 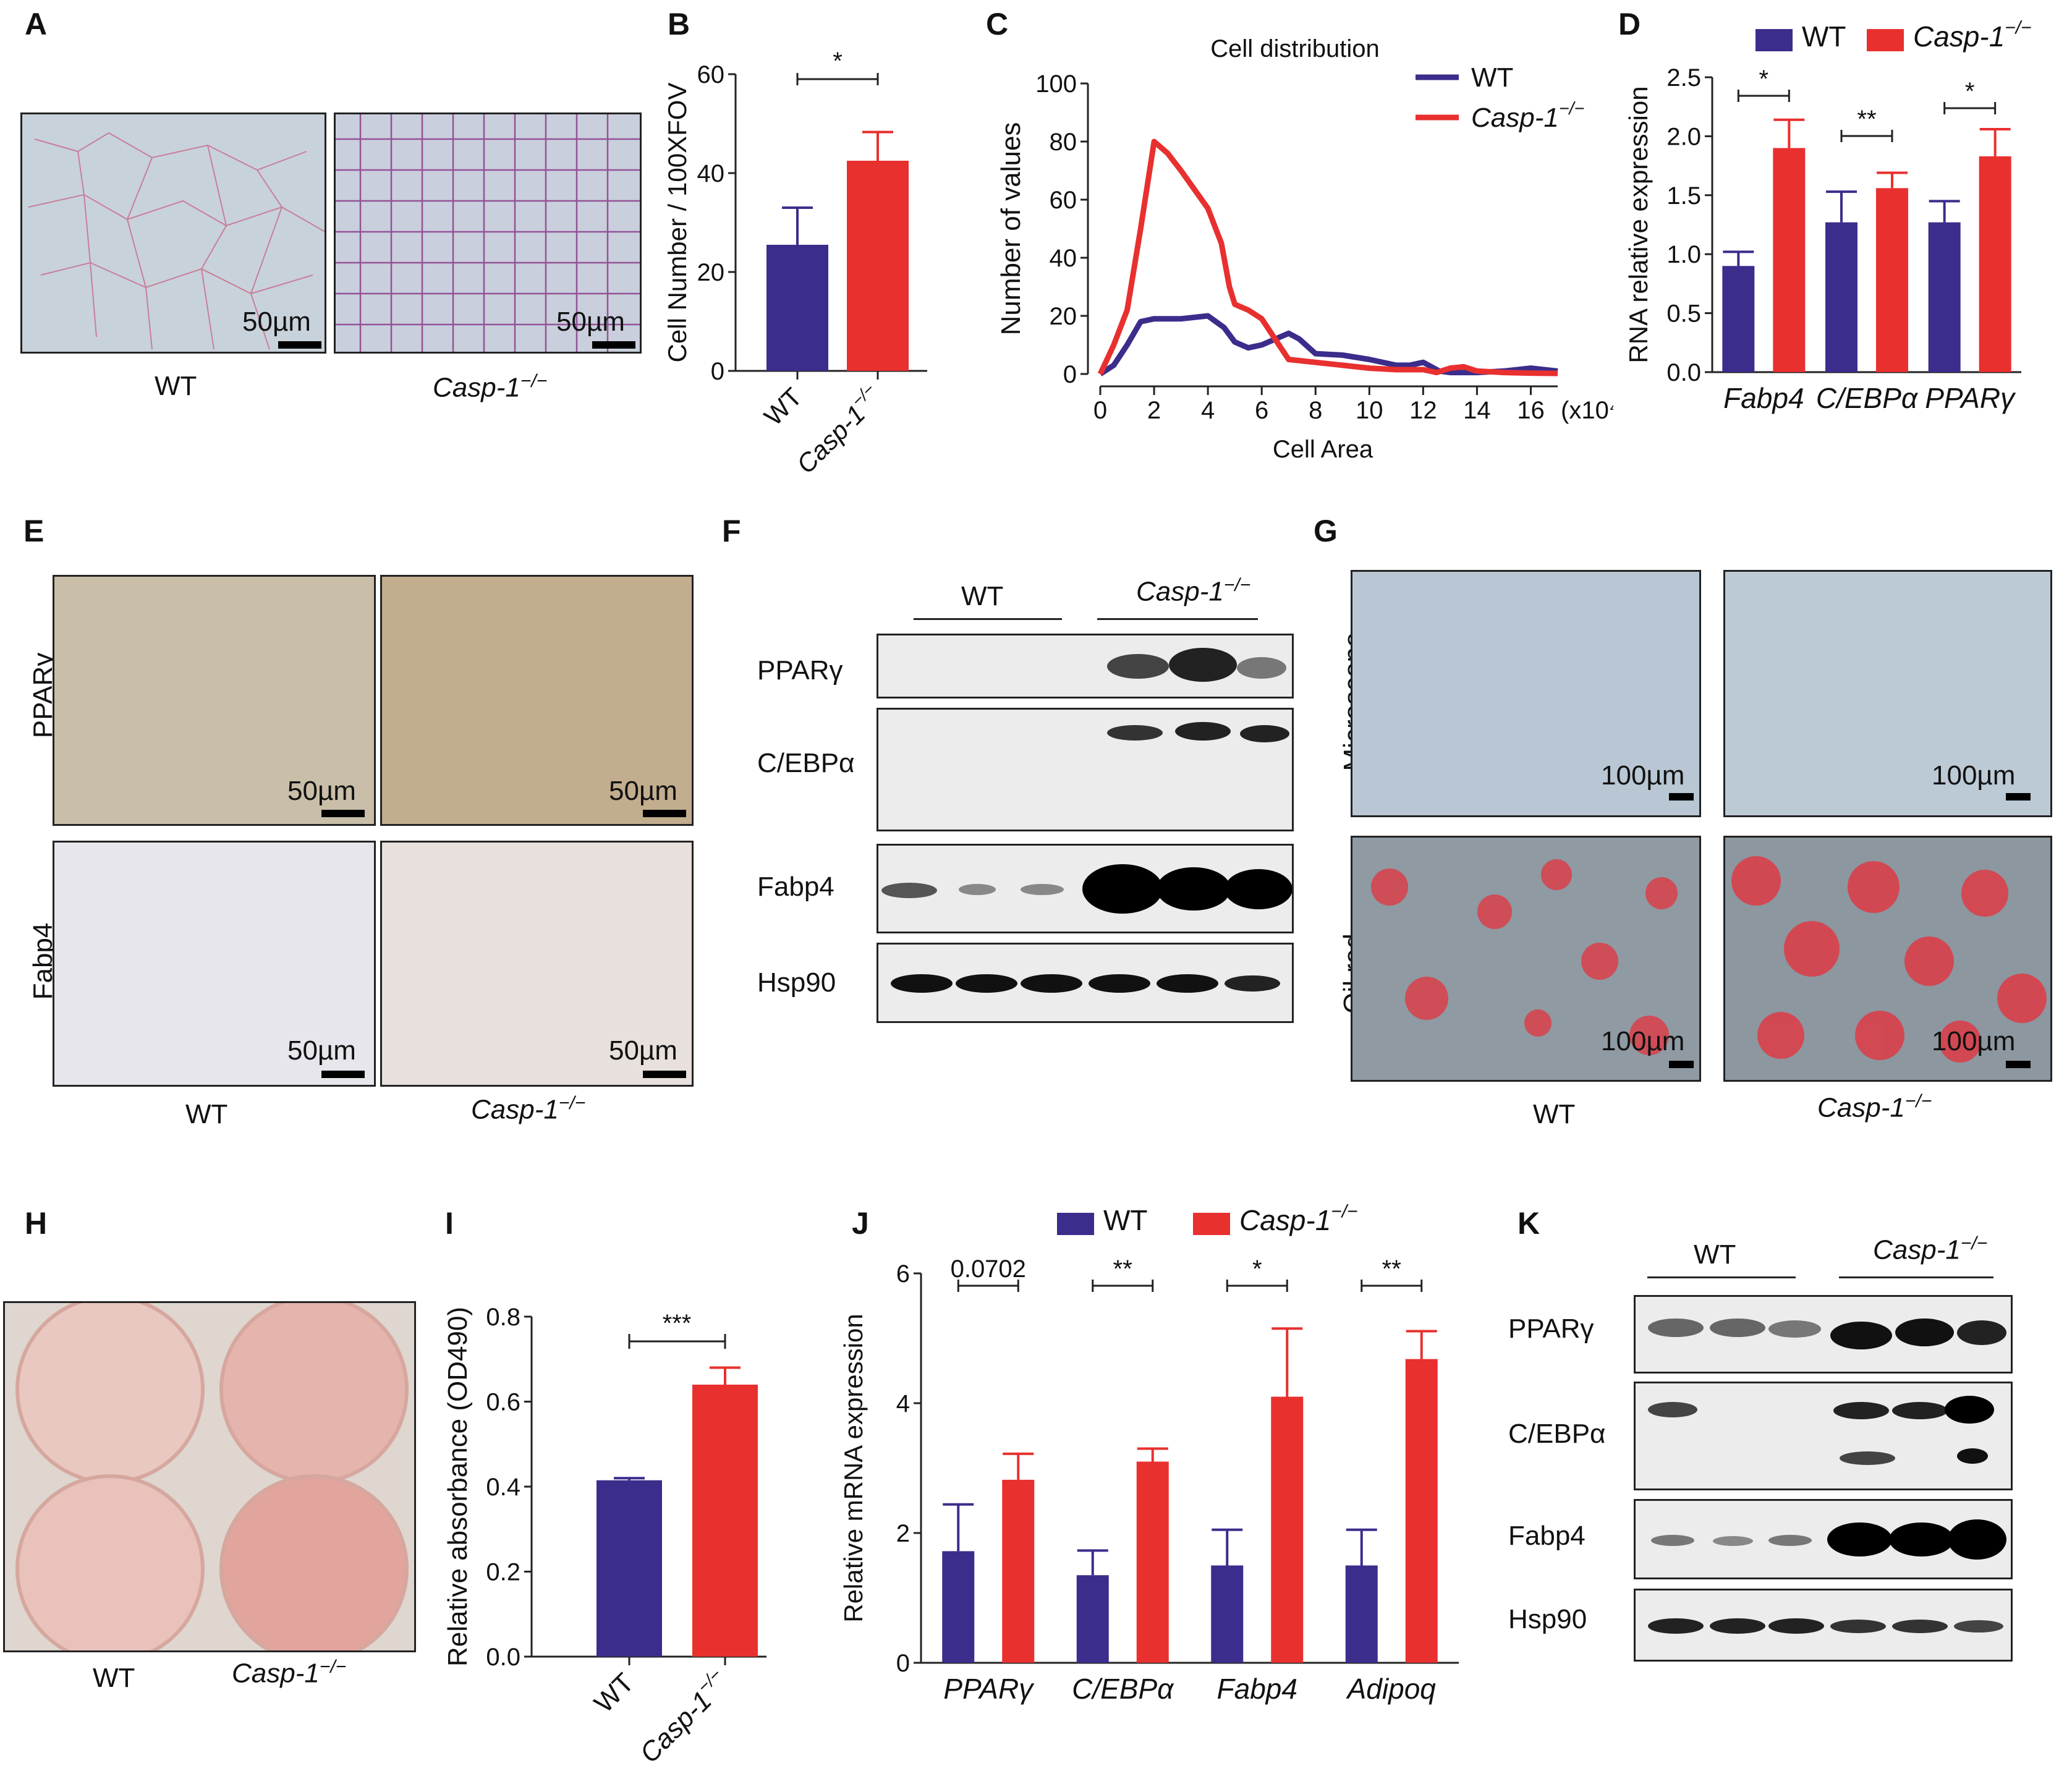 I want to click on c-y-tick-label: 0, so click(x=1070, y=374).